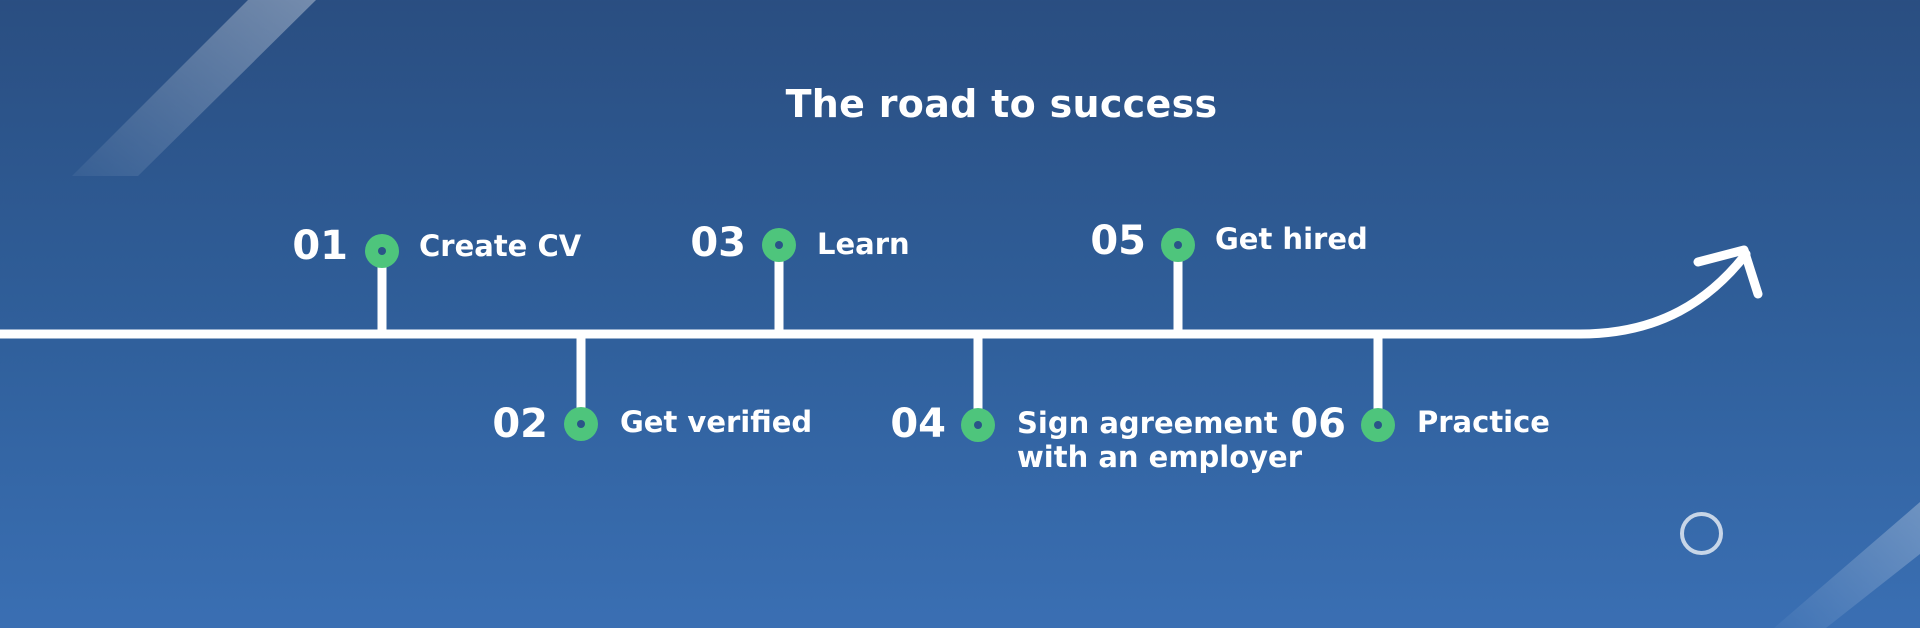  Describe the element at coordinates (718, 243) in the screenshot. I see `step-number: 03` at that location.